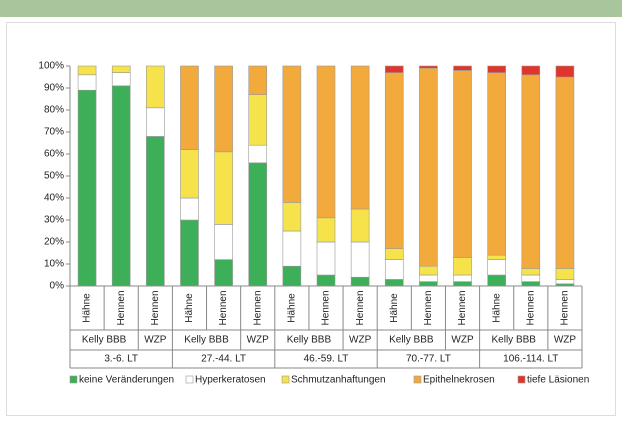  I want to click on y-tick-label: 20%, so click(54, 242).